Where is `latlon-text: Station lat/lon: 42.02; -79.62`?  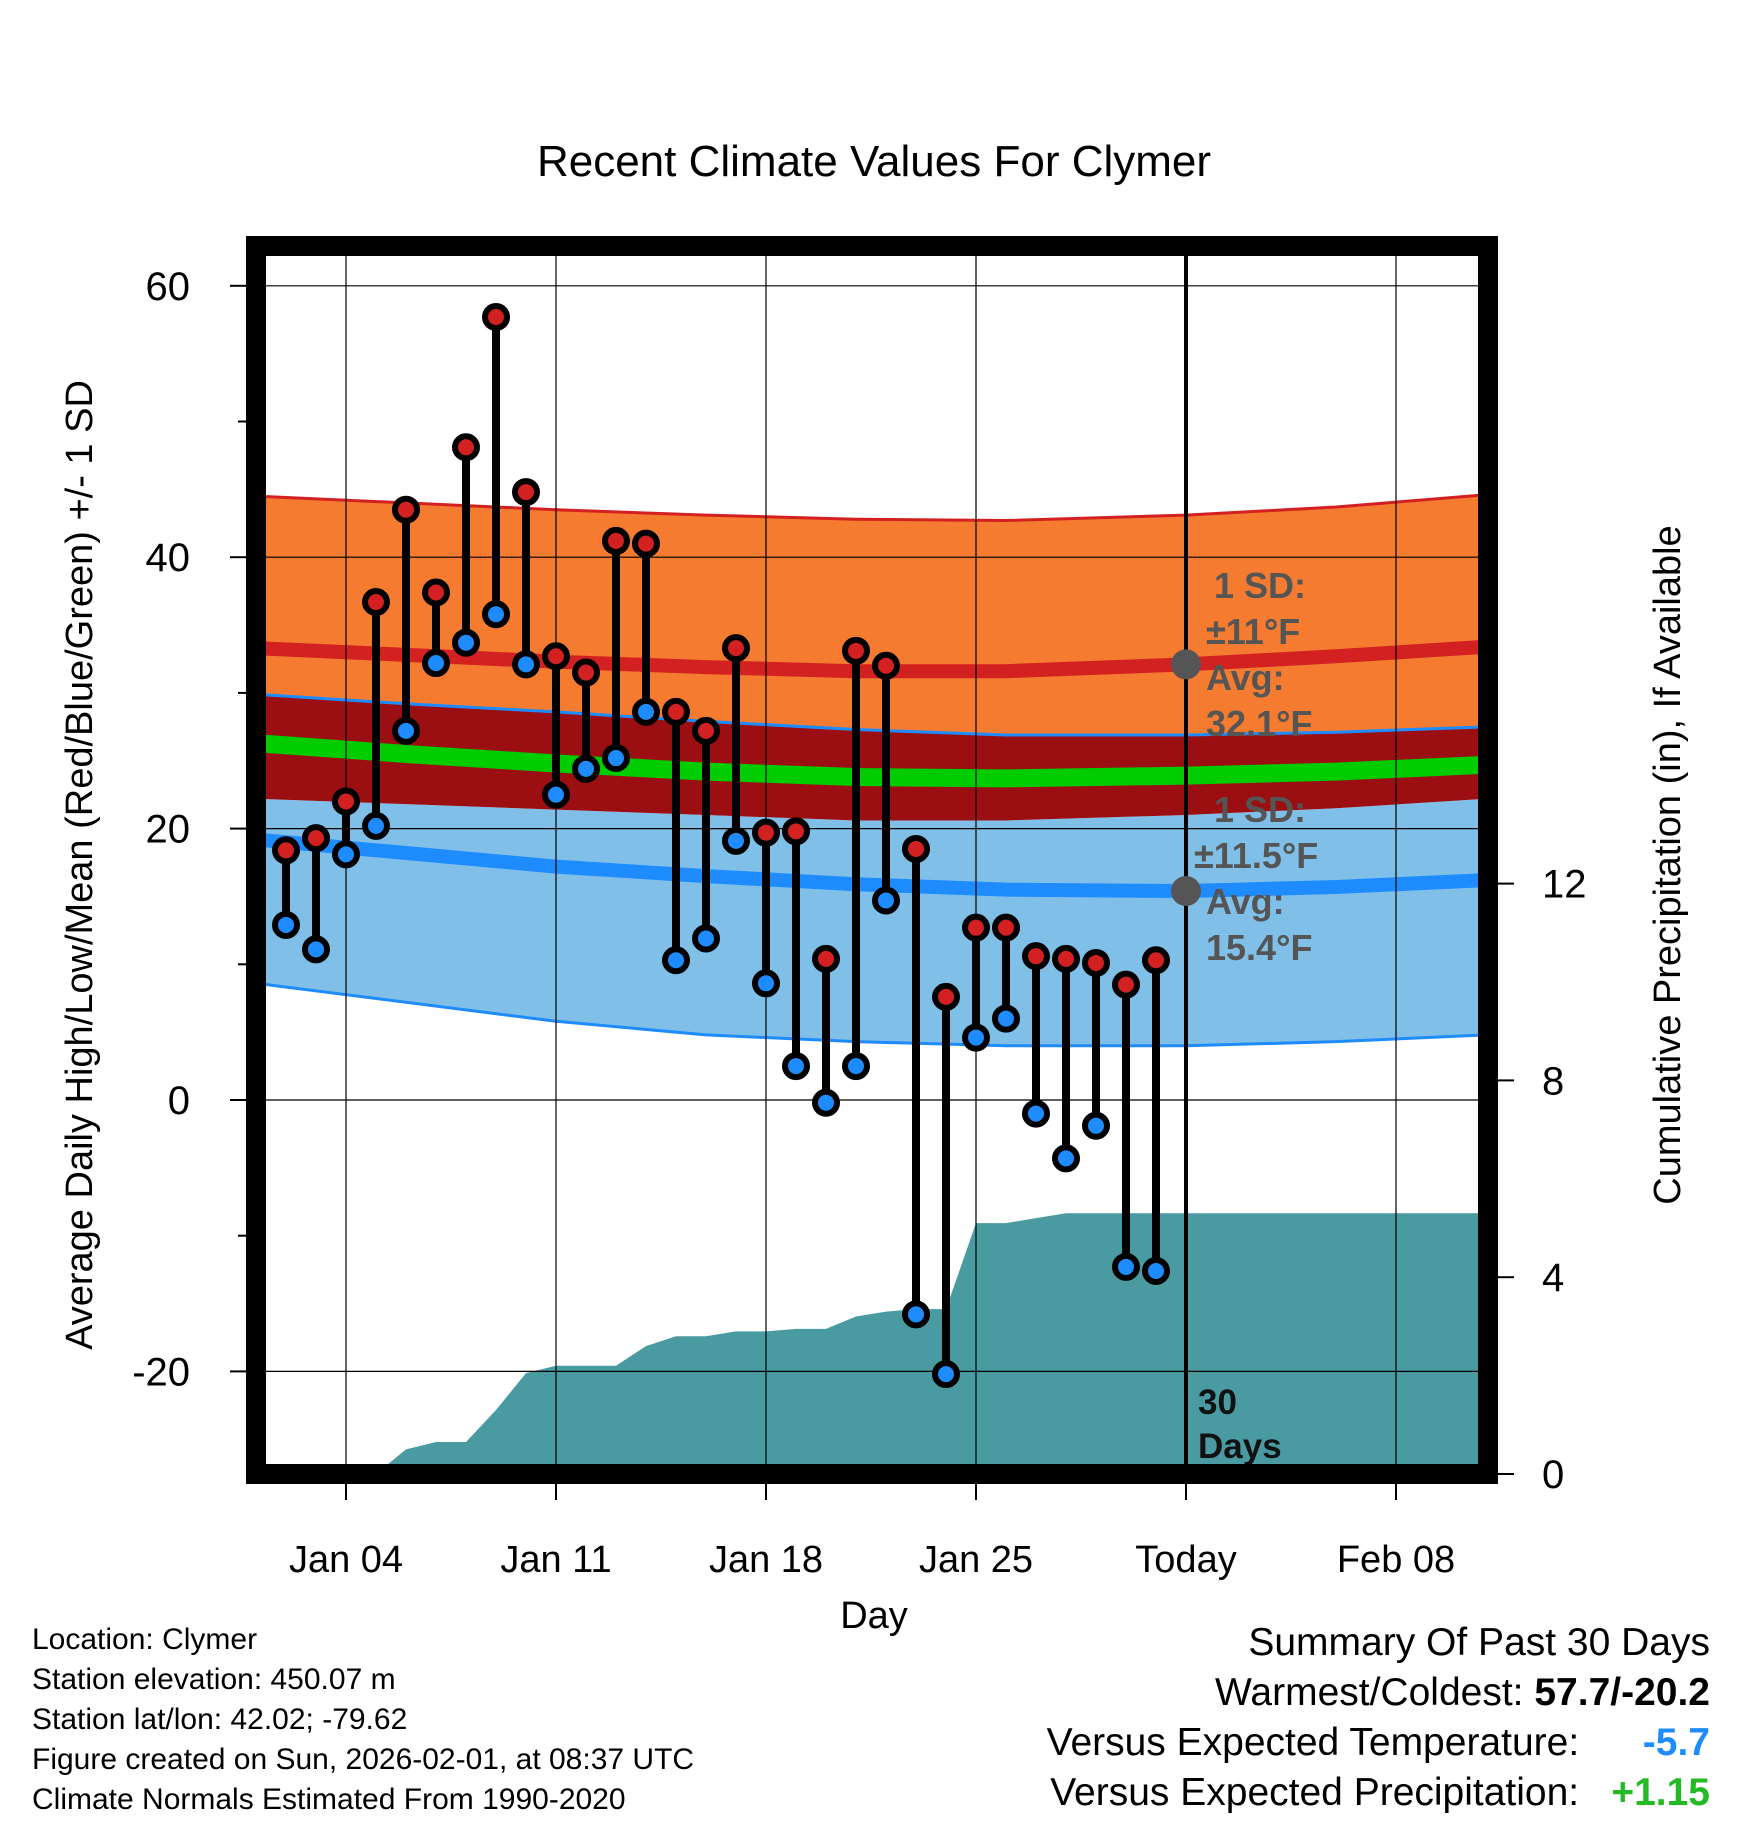
latlon-text: Station lat/lon: 42.02; -79.62 is located at coordinates (220, 1719).